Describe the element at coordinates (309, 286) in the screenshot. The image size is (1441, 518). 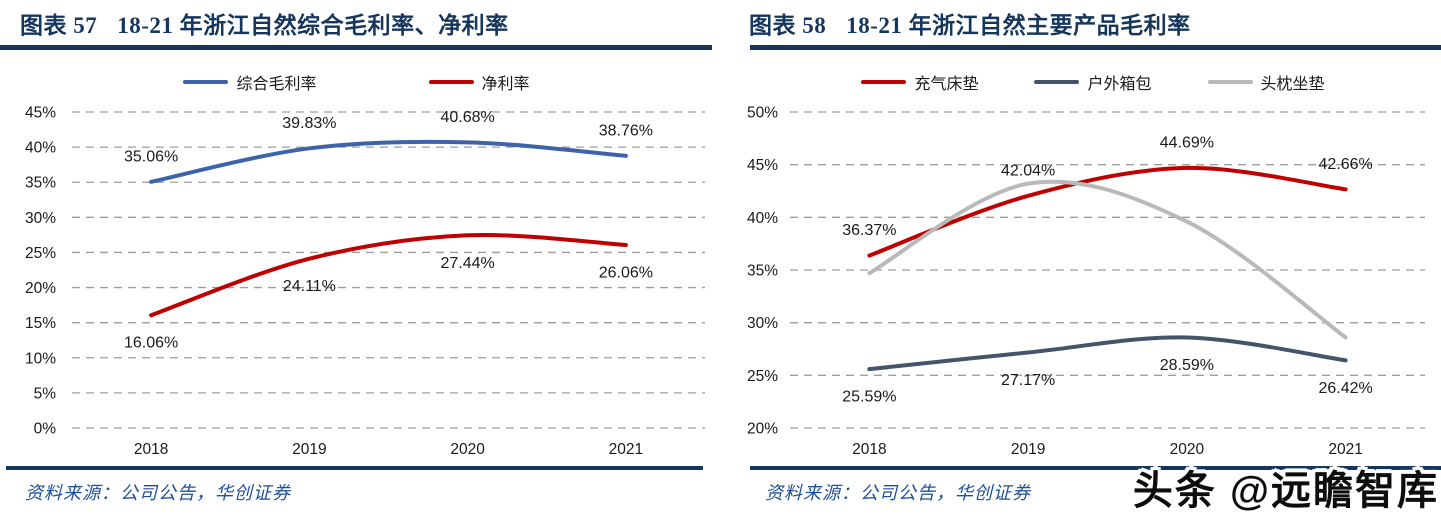
I see `data-label: 24.11%` at that location.